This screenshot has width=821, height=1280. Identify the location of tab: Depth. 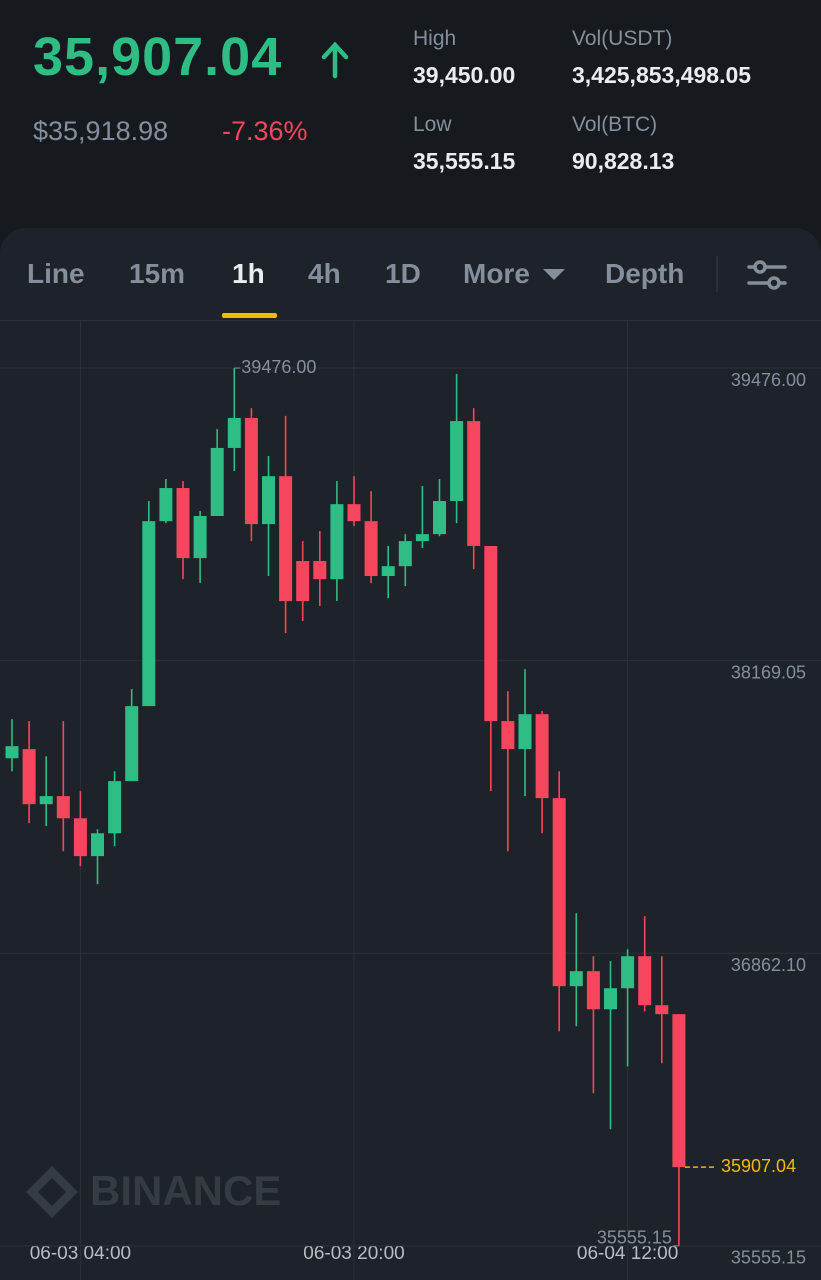
(645, 273).